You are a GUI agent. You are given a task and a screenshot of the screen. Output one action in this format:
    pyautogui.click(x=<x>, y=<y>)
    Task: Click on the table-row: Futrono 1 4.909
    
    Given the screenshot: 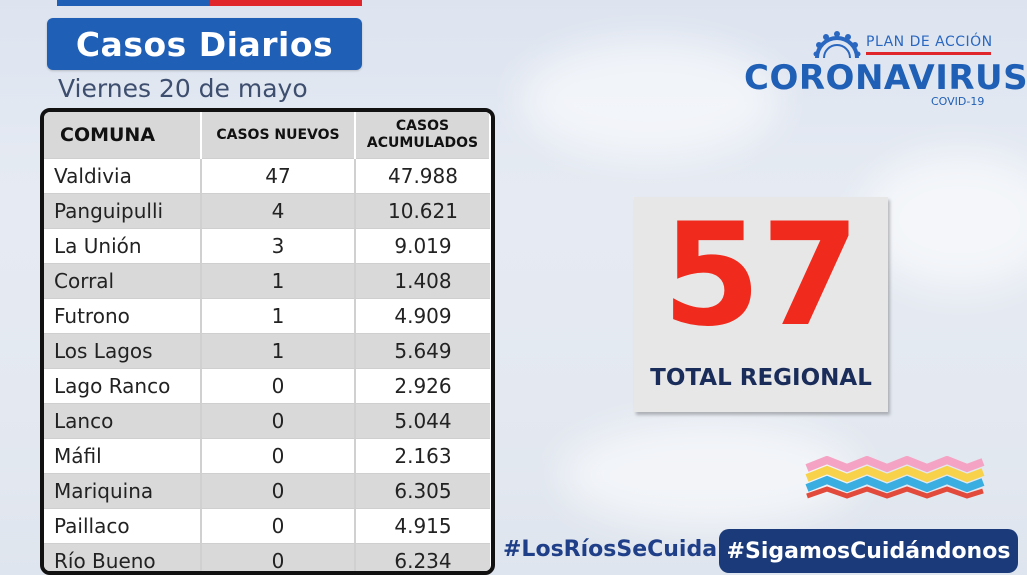 What is the action you would take?
    pyautogui.click(x=267, y=316)
    